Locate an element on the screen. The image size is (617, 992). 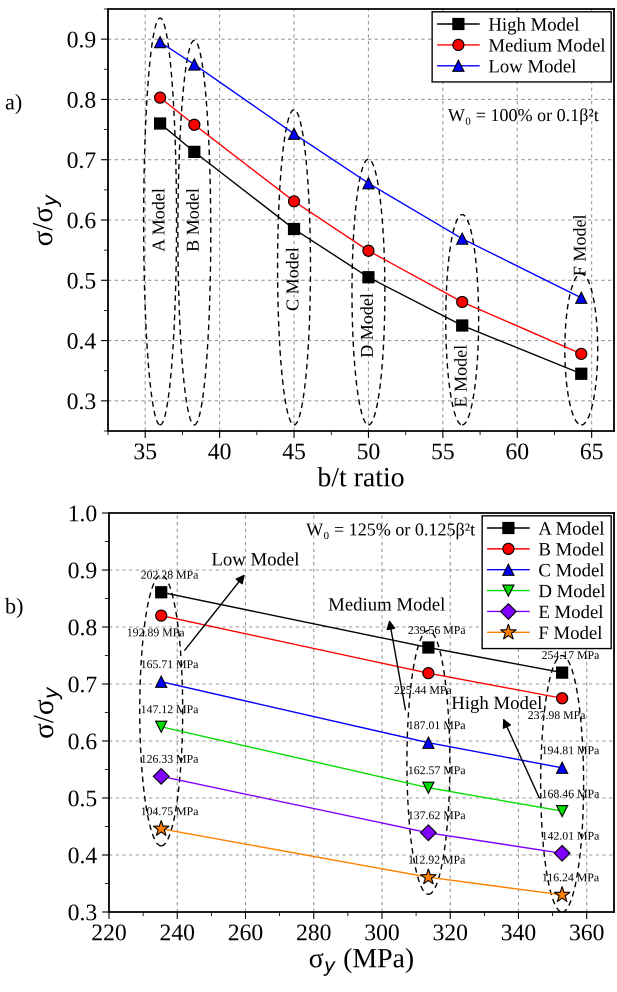
annotation: Medium Model is located at coordinates (386, 604).